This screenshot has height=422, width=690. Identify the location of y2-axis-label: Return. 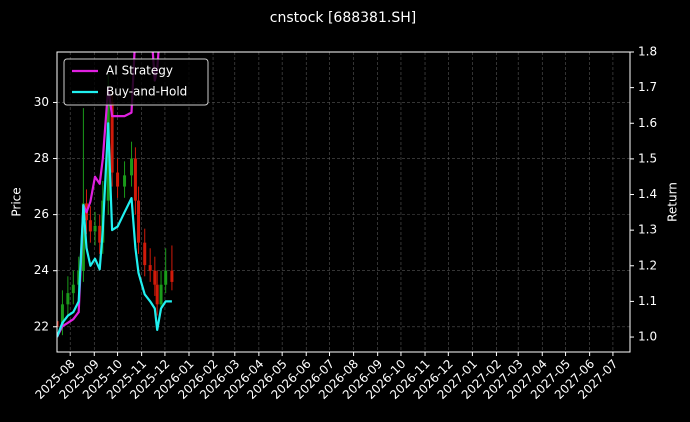
(673, 202).